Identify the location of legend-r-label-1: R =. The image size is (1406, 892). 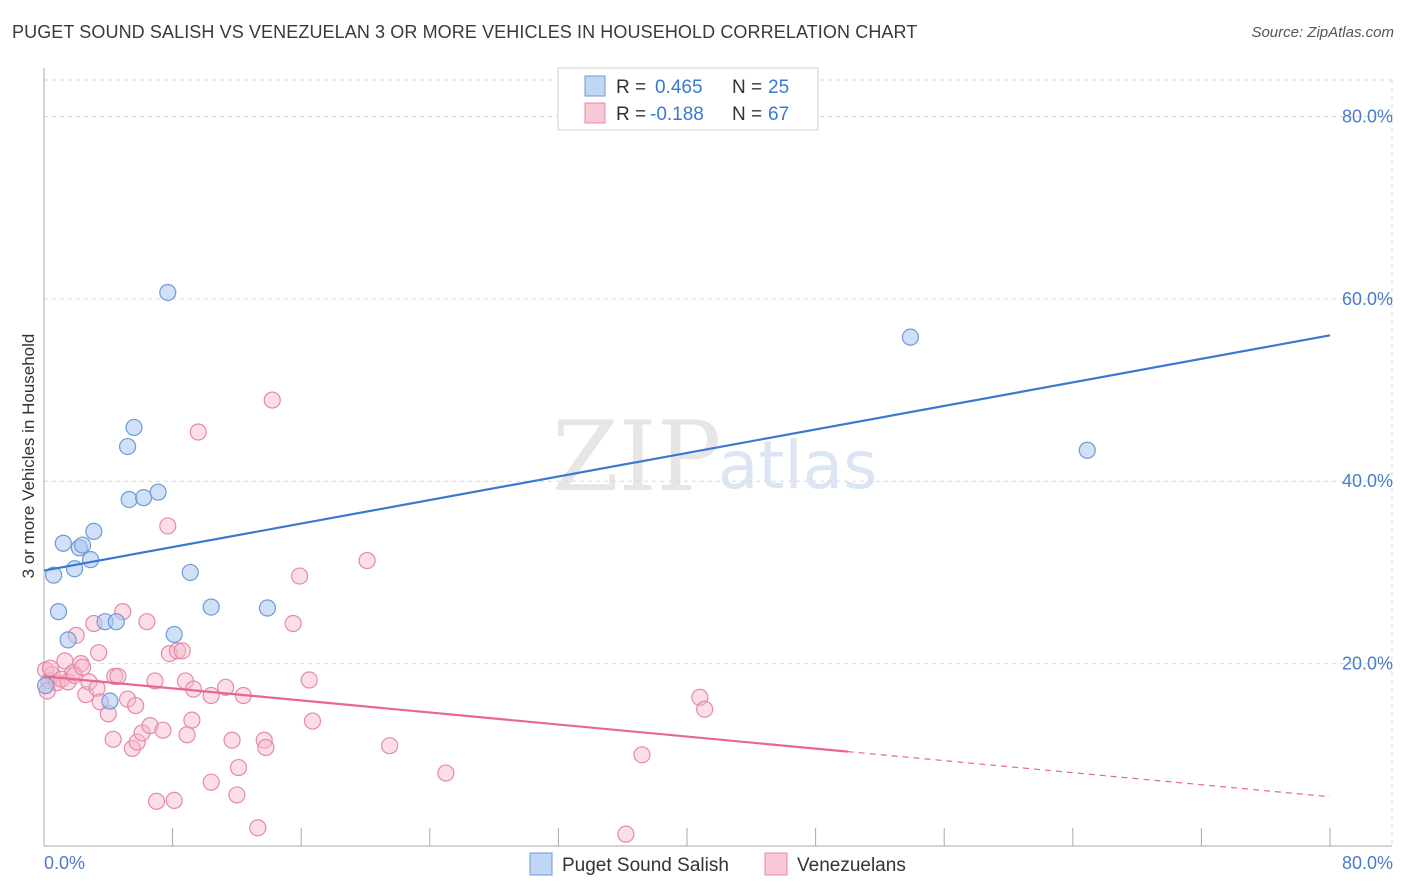
(631, 87).